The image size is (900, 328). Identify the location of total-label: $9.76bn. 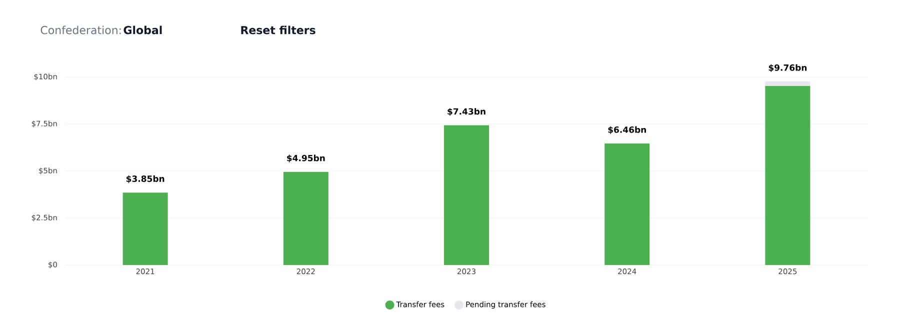
(787, 68).